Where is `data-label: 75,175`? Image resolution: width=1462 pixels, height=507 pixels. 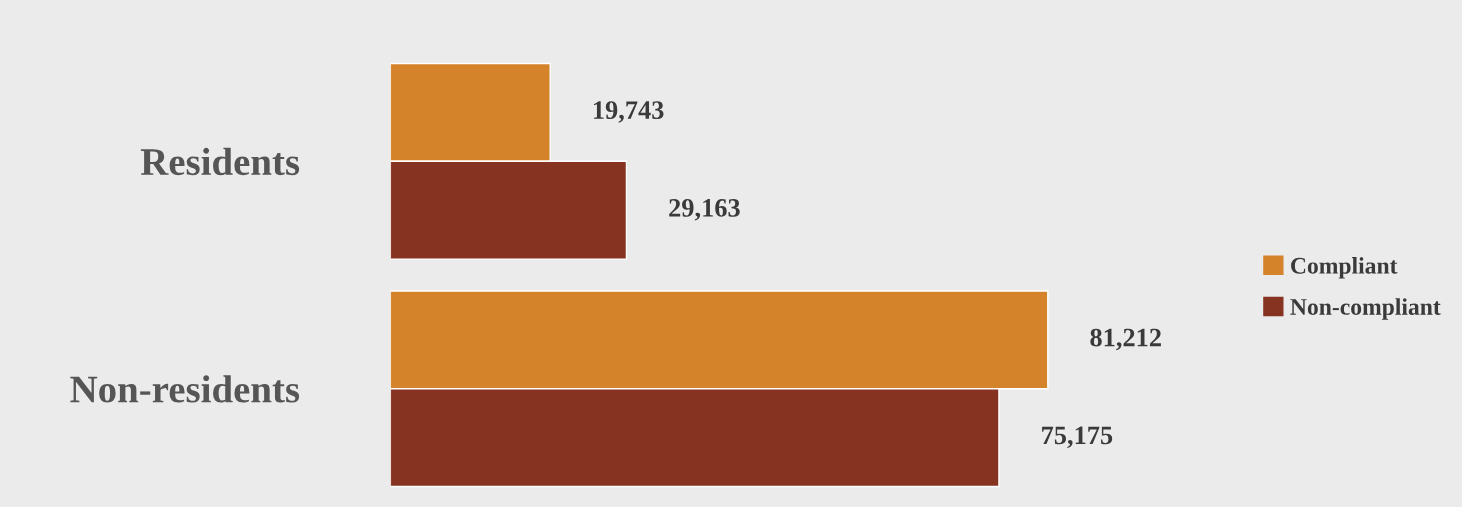 data-label: 75,175 is located at coordinates (1077, 437).